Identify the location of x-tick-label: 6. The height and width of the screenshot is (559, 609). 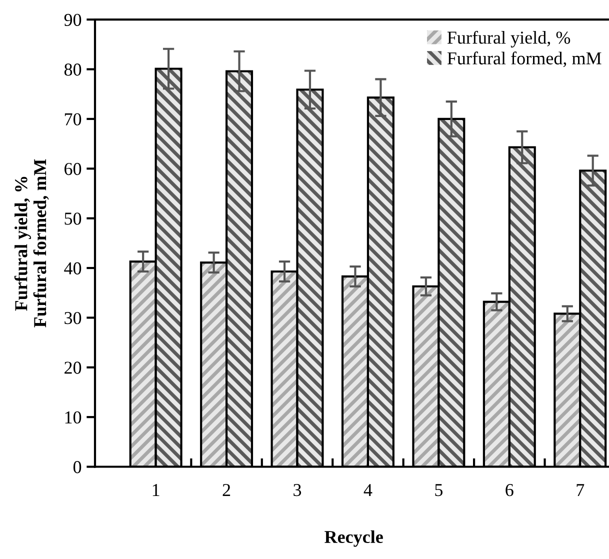
(510, 490).